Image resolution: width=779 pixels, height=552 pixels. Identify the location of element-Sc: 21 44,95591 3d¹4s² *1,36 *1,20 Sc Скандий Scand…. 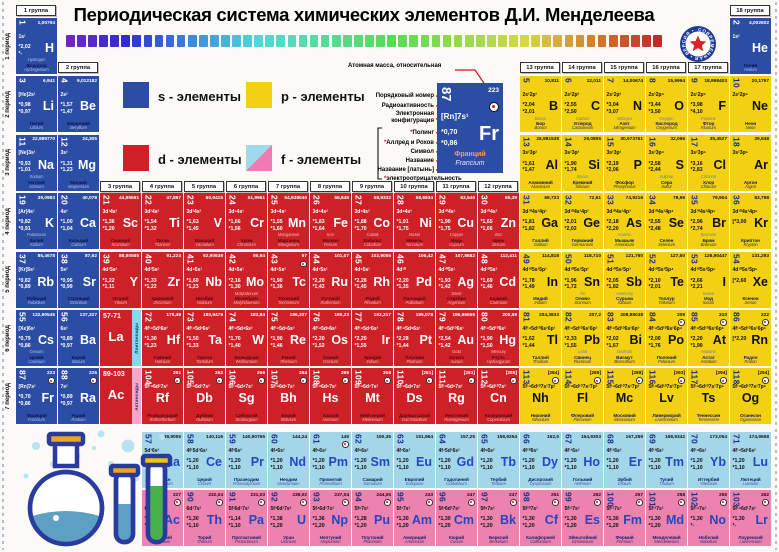
(120, 221).